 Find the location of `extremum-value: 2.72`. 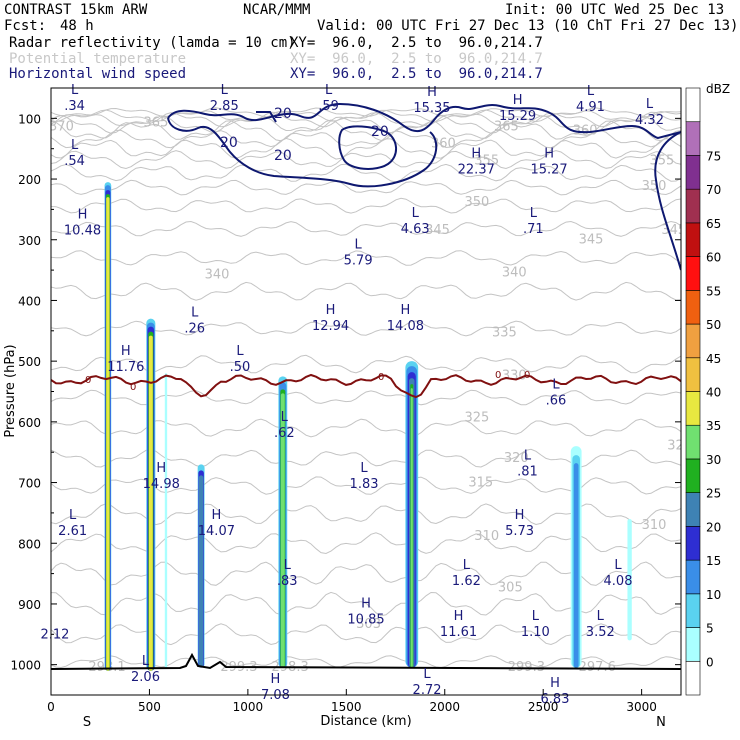

extremum-value: 2.72 is located at coordinates (427, 690).